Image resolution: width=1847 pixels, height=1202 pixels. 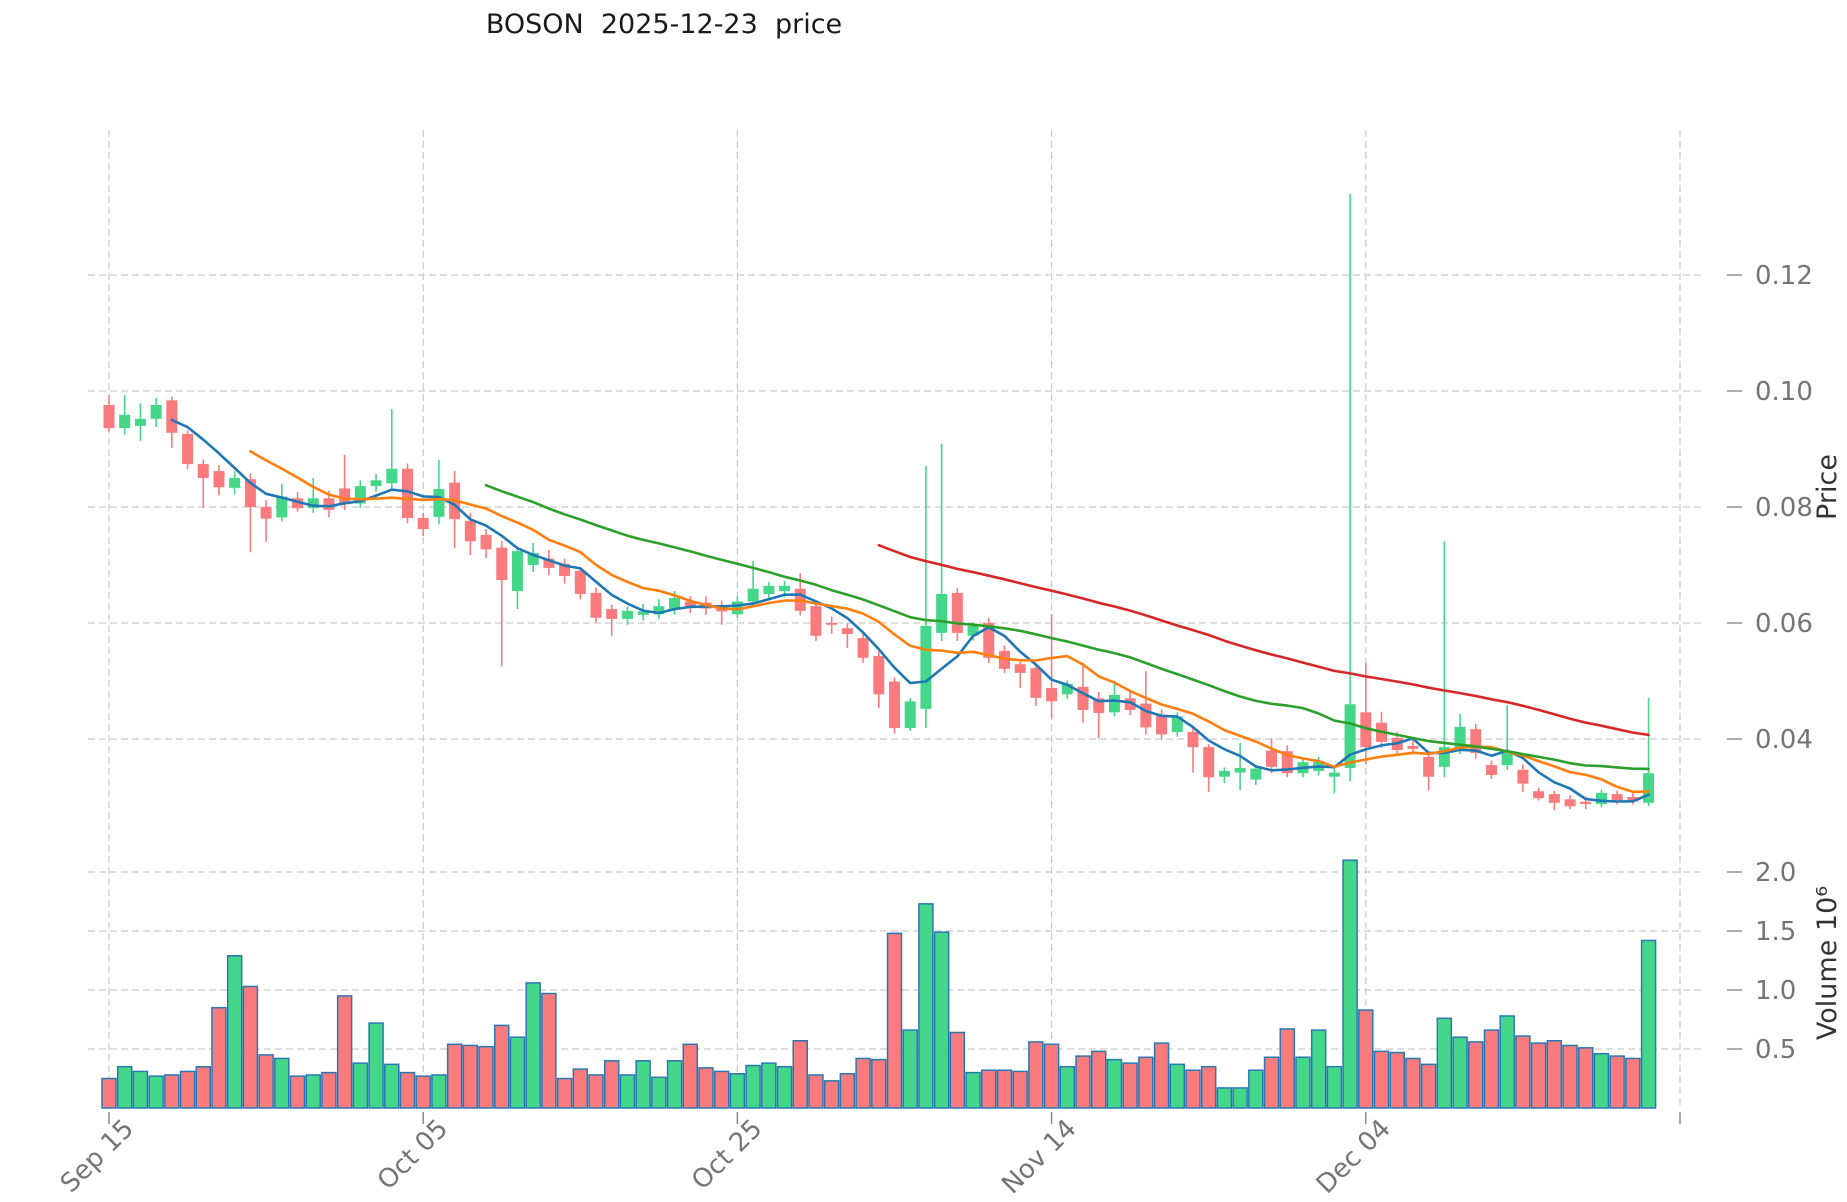 What do you see at coordinates (1354, 1157) in the screenshot?
I see `x-tick-label: Dec 04` at bounding box center [1354, 1157].